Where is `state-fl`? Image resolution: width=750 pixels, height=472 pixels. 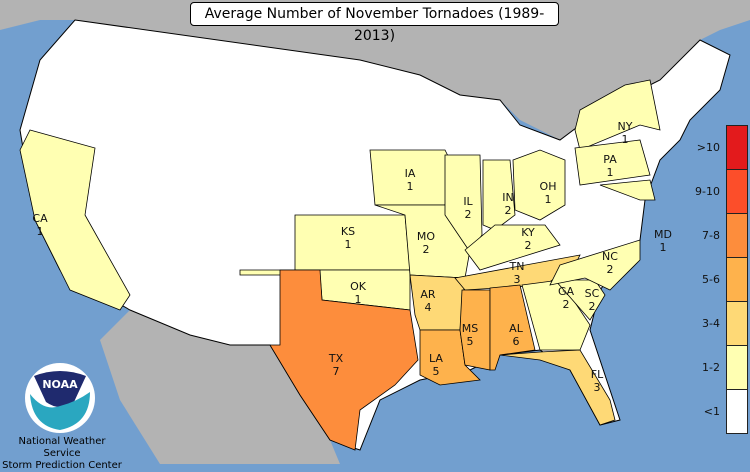
state-fl is located at coordinates (557, 387).